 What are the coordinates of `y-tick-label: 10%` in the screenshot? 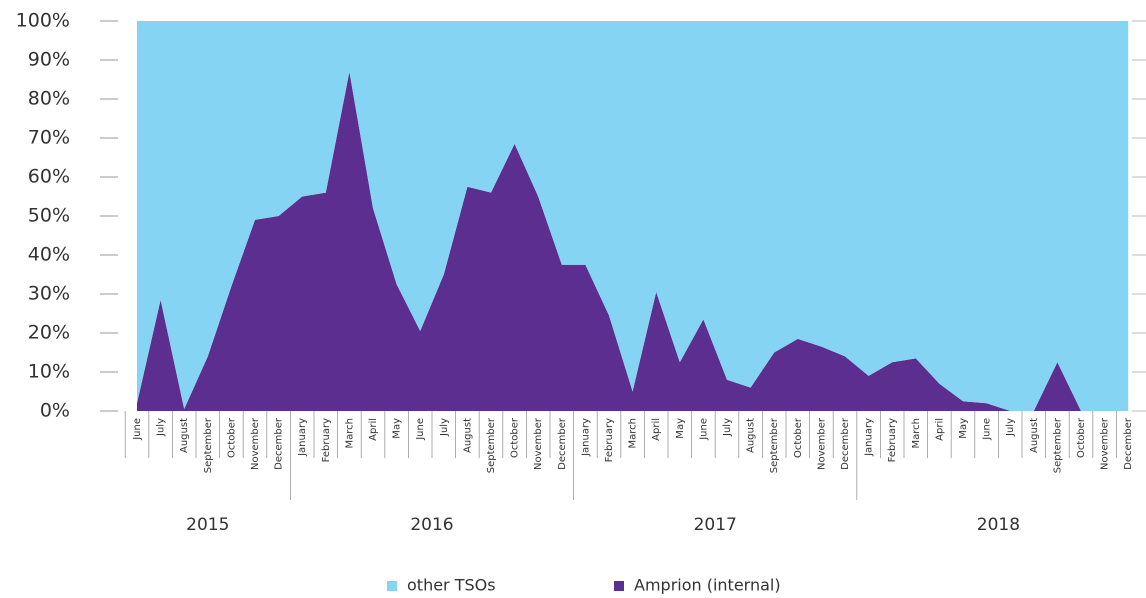 It's located at (49, 372).